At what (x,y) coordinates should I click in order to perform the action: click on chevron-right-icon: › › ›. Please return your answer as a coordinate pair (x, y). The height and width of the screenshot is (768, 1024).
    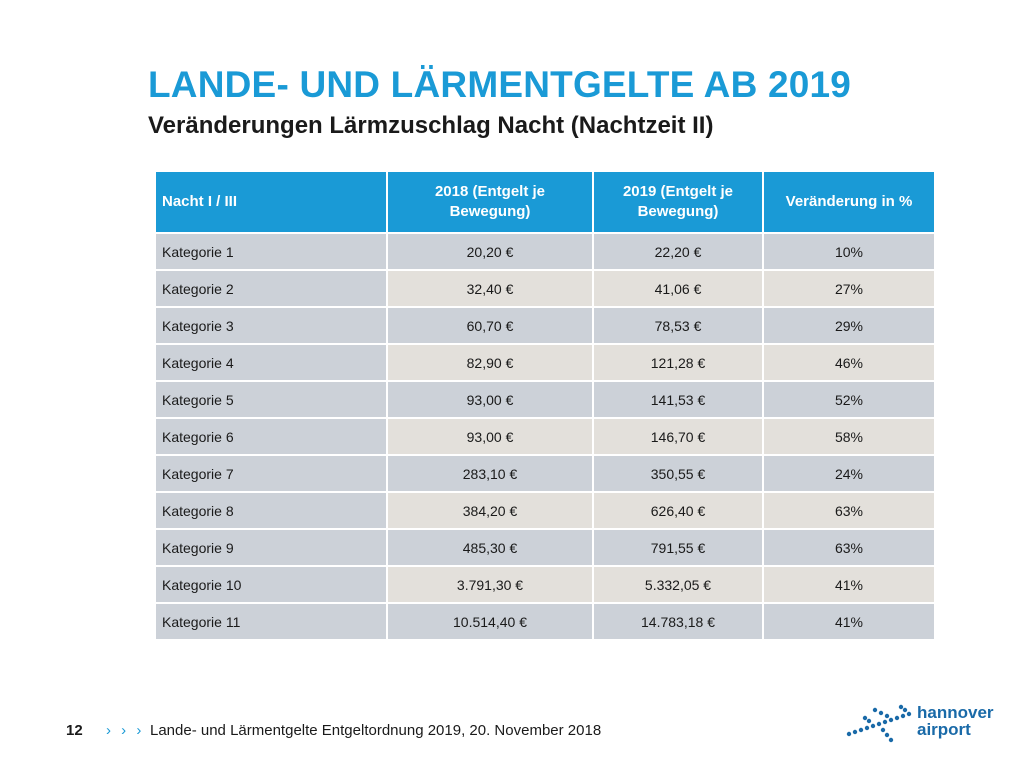
    Looking at the image, I should click on (125, 730).